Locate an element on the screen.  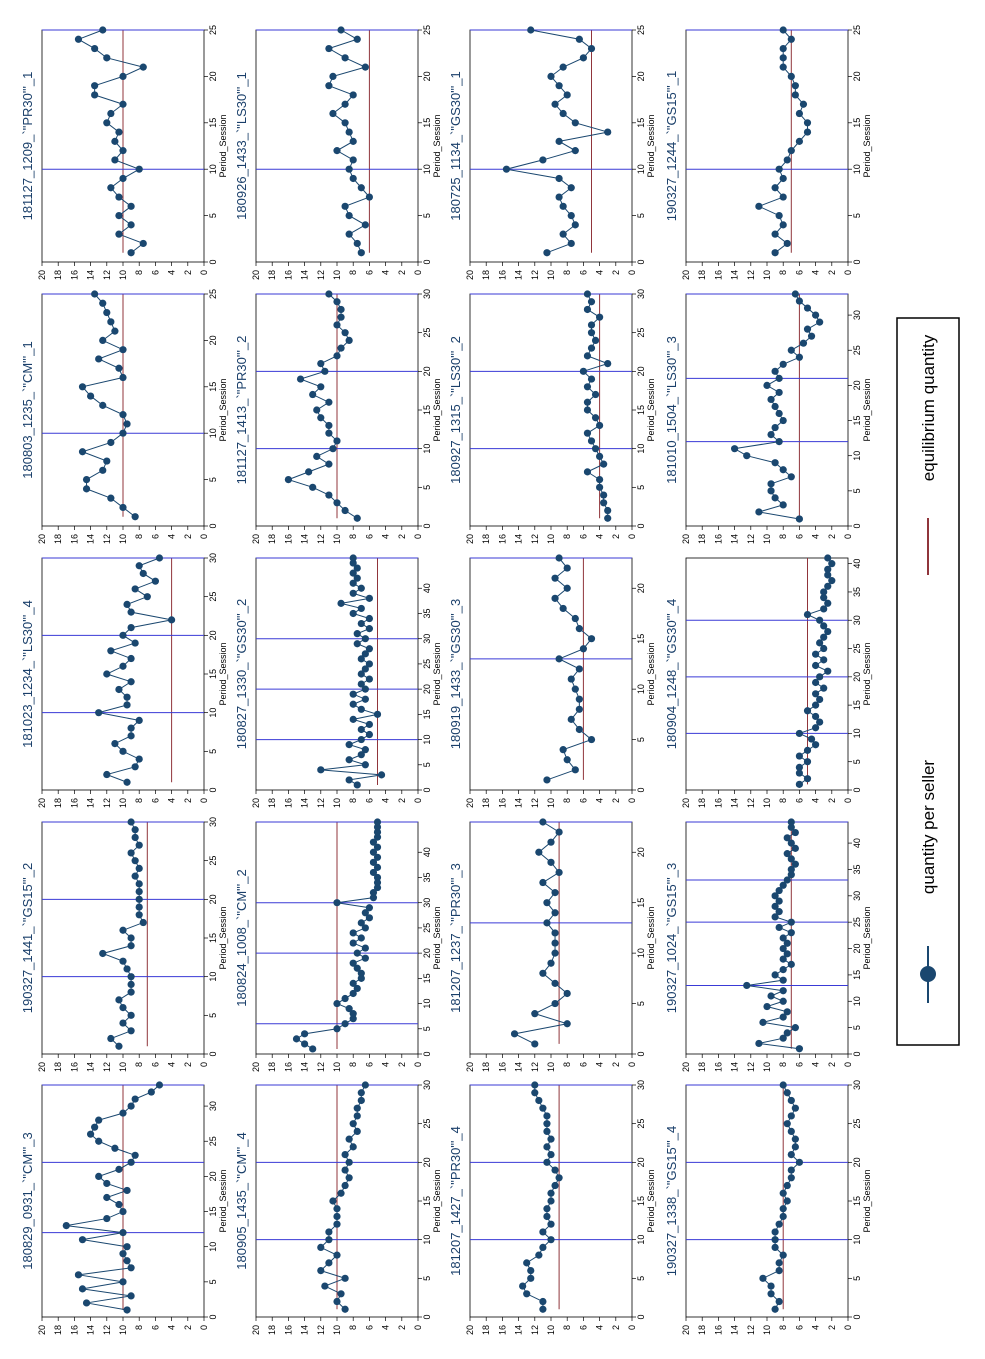
y-tick-label: 10 is located at coordinates (123, 275).